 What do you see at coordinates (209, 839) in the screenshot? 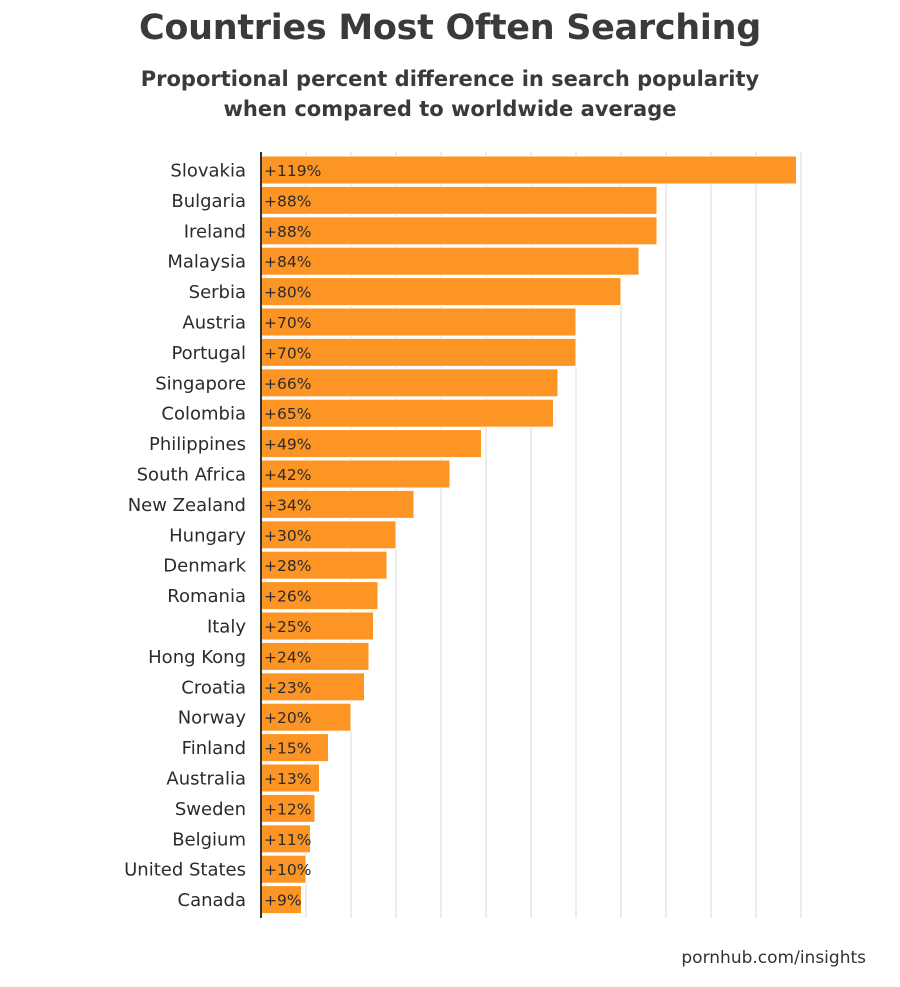
I see `category-label: Belgium` at bounding box center [209, 839].